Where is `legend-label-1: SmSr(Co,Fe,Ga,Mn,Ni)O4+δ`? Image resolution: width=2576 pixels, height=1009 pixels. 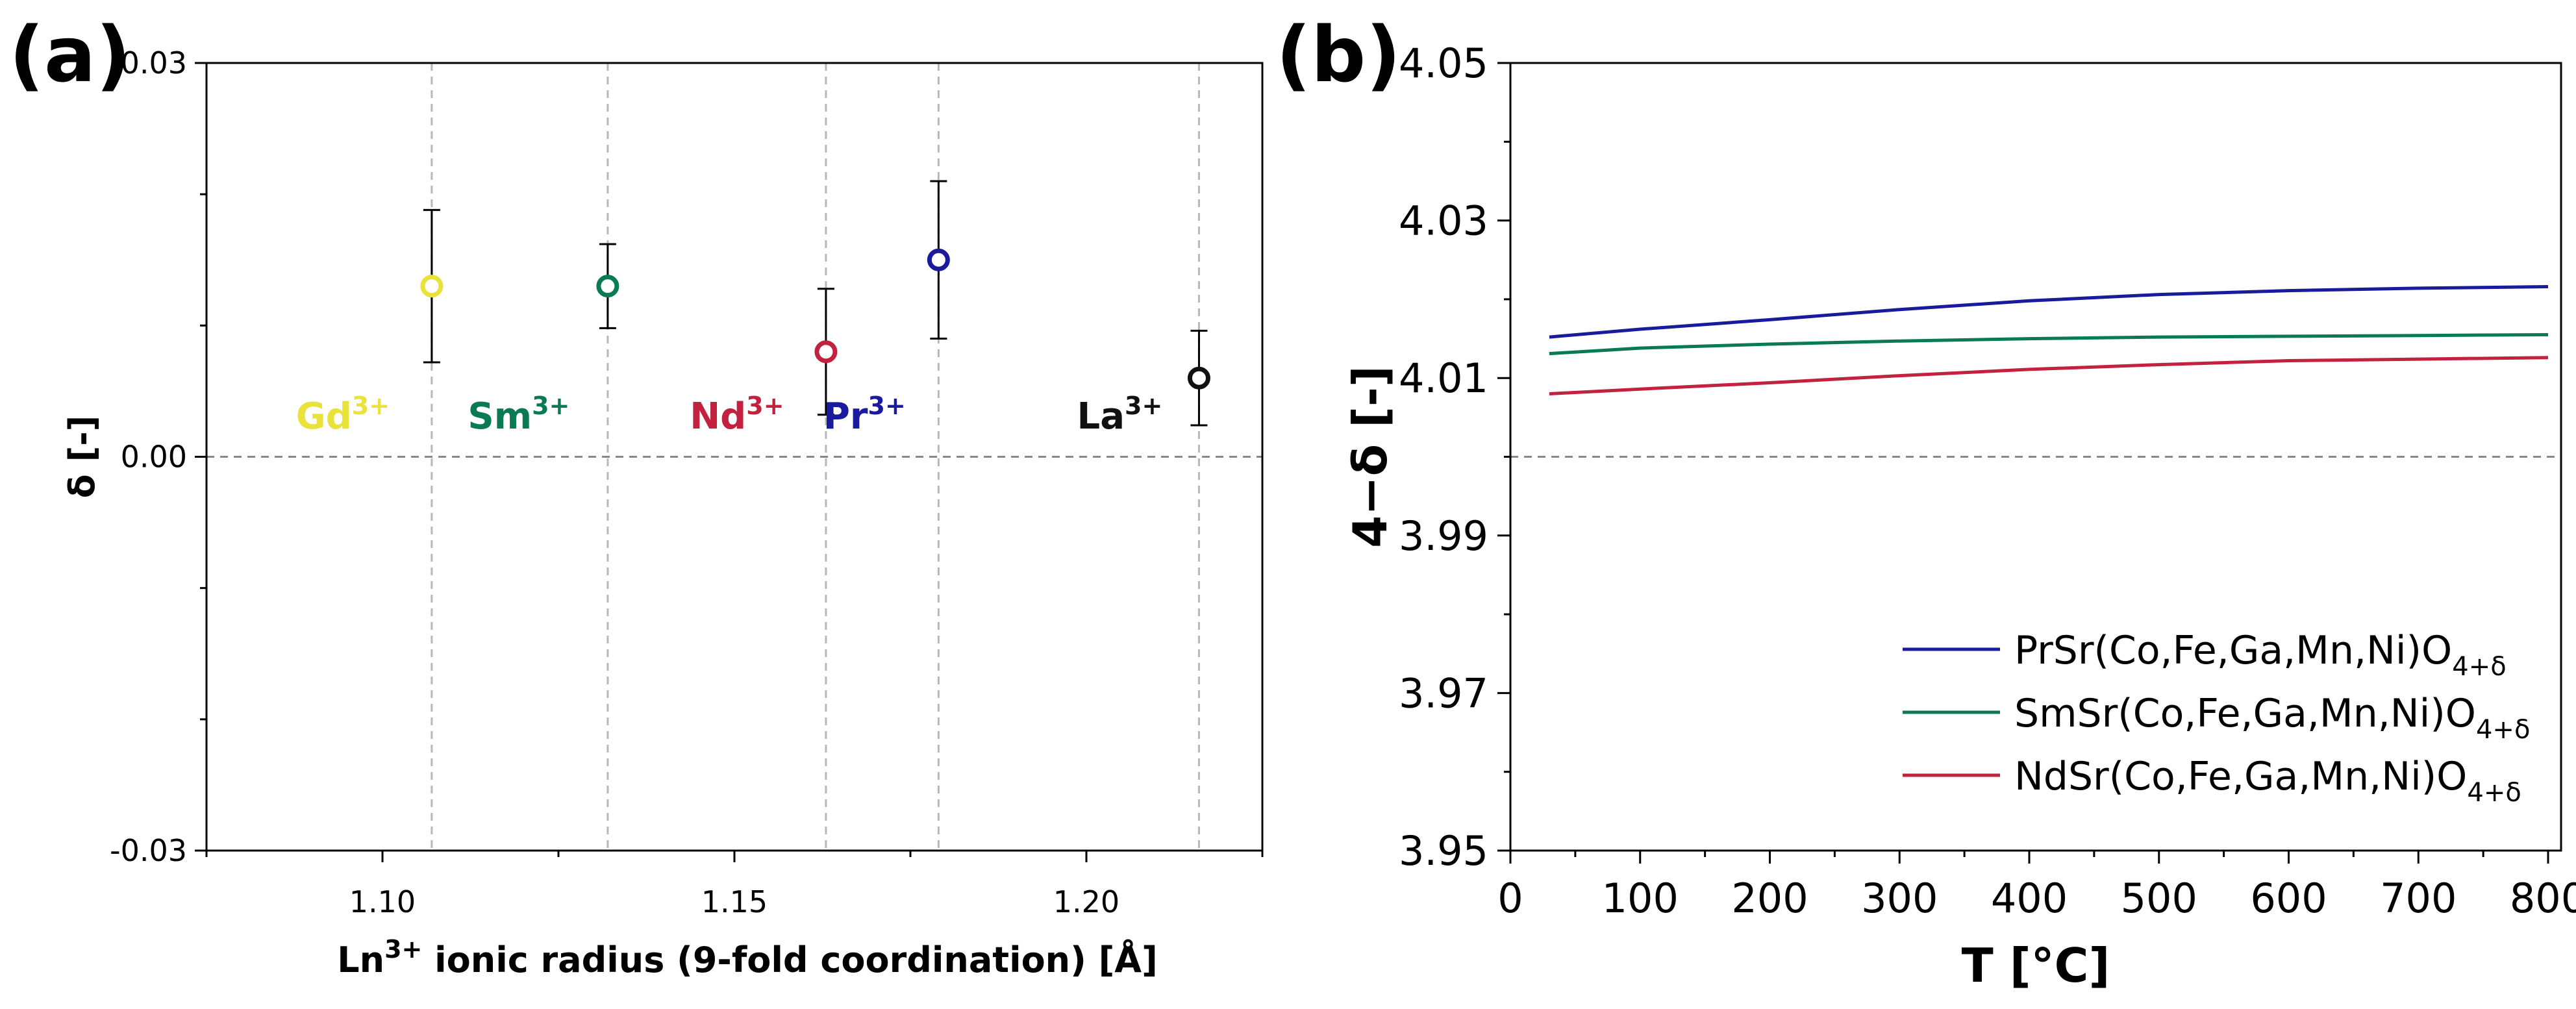
legend-label-1: SmSr(Co,Fe,Ga,Mn,Ni)O4+δ is located at coordinates (2272, 718).